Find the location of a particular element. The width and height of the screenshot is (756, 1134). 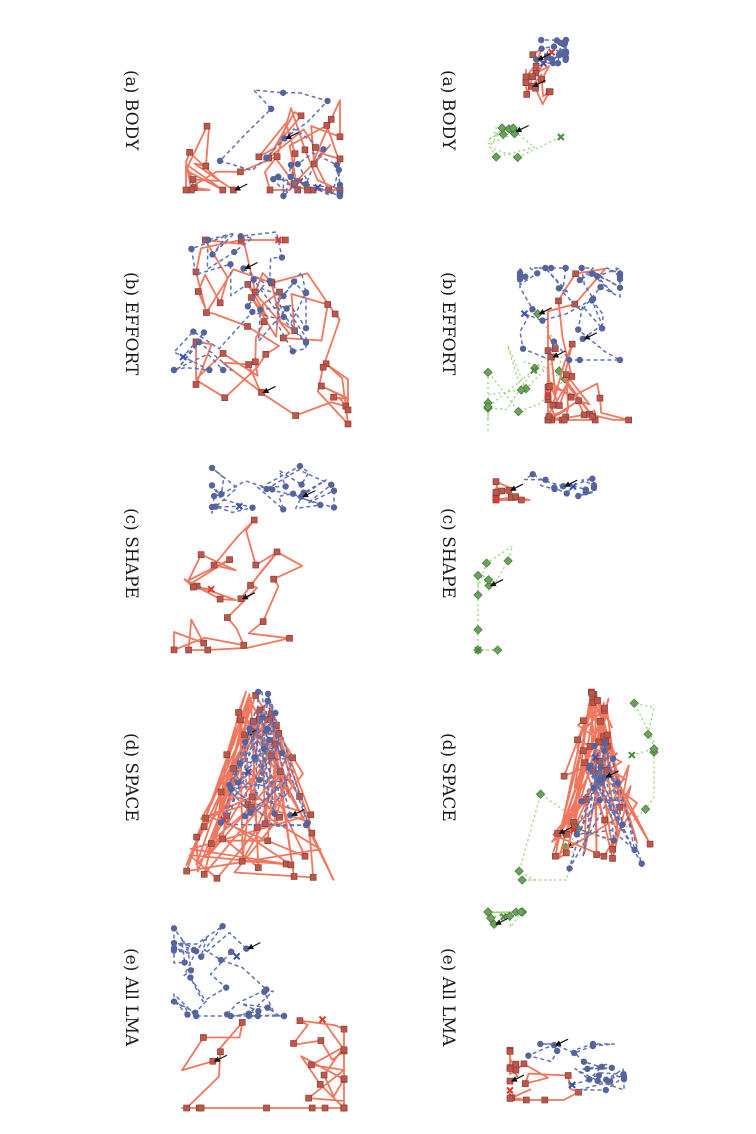

blue-path is located at coordinates (605, 805).